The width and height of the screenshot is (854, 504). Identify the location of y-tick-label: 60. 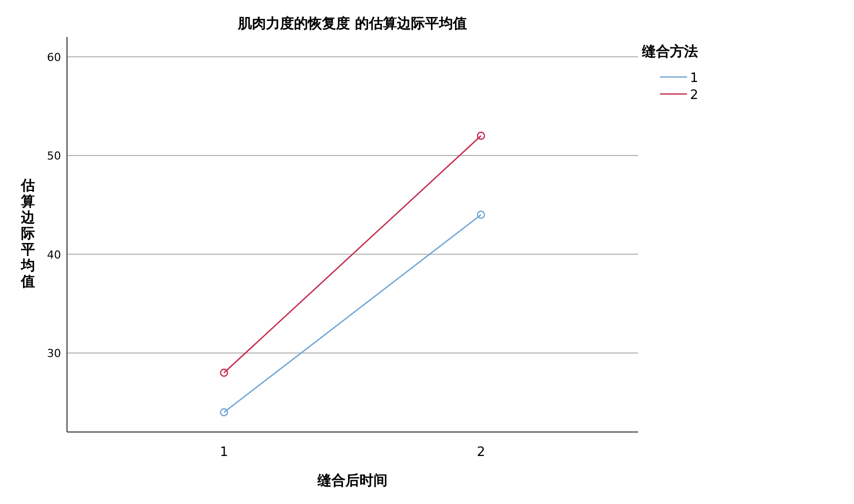
(54, 57).